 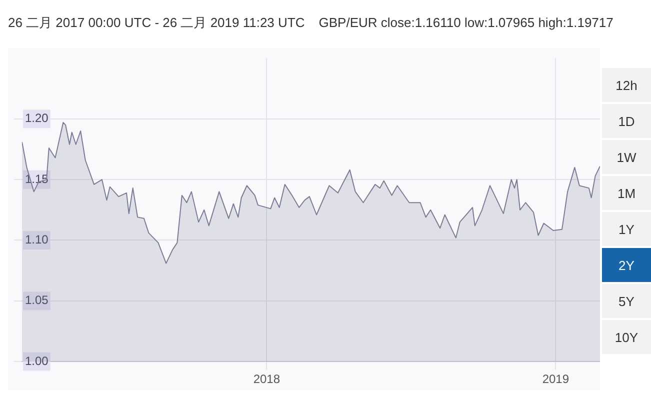 What do you see at coordinates (626, 337) in the screenshot?
I see `text: 10Y` at bounding box center [626, 337].